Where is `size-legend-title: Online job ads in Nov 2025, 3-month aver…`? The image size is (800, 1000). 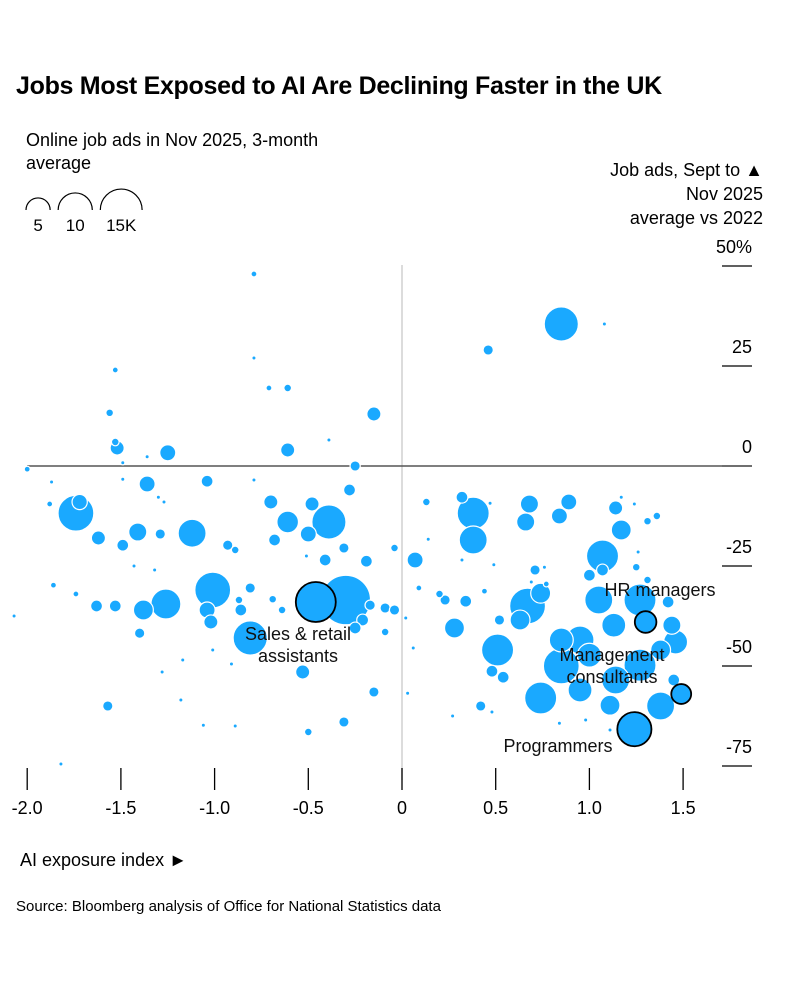 size-legend-title: Online job ads in Nov 2025, 3-month aver… is located at coordinates (172, 151).